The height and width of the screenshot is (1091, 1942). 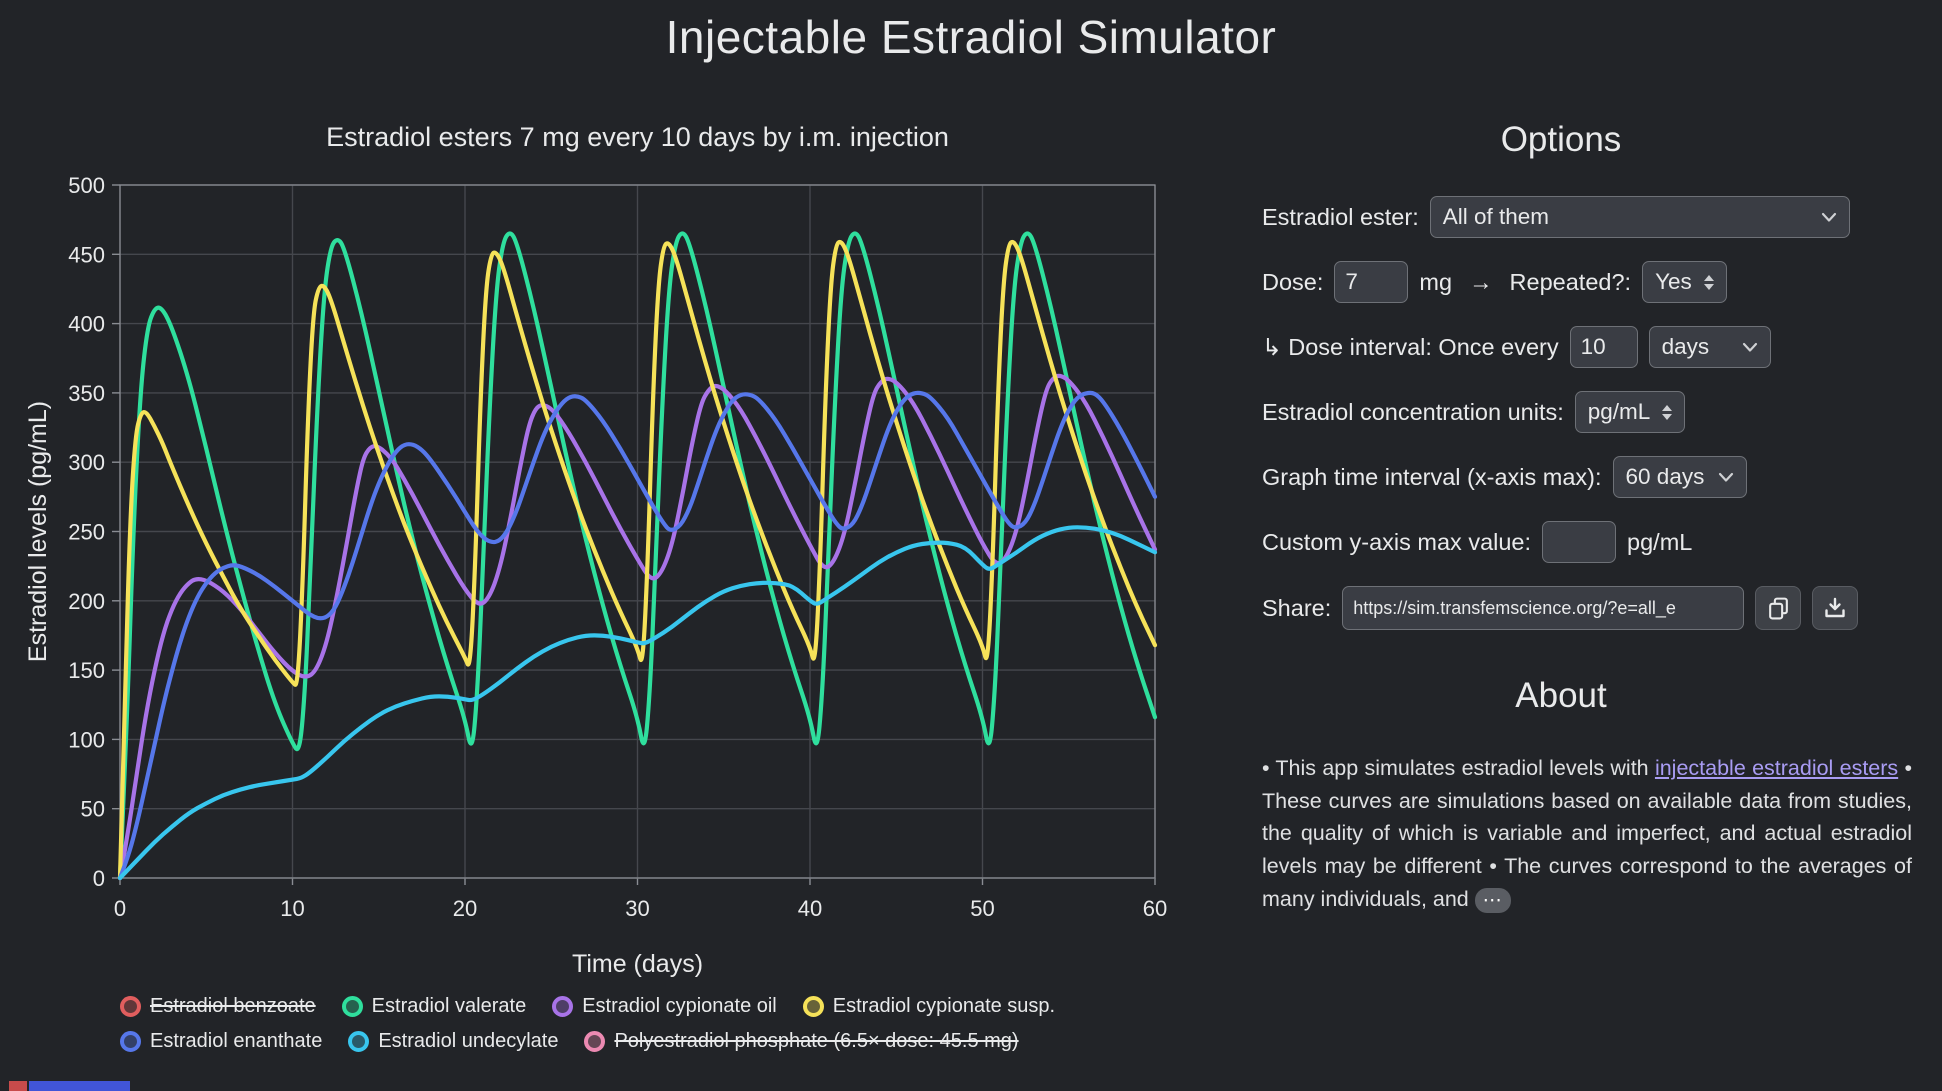 What do you see at coordinates (1496, 216) in the screenshot?
I see `ester-select-value: All of them` at bounding box center [1496, 216].